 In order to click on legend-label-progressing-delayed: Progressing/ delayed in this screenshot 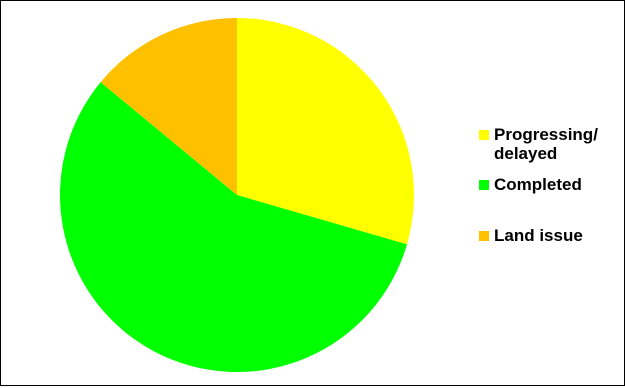, I will do `click(546, 144)`.